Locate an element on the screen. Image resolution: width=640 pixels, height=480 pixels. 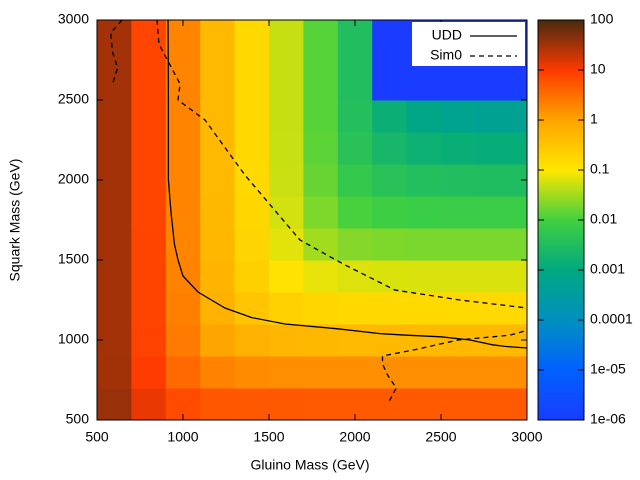
x-tick-label: 2500 is located at coordinates (440, 437).